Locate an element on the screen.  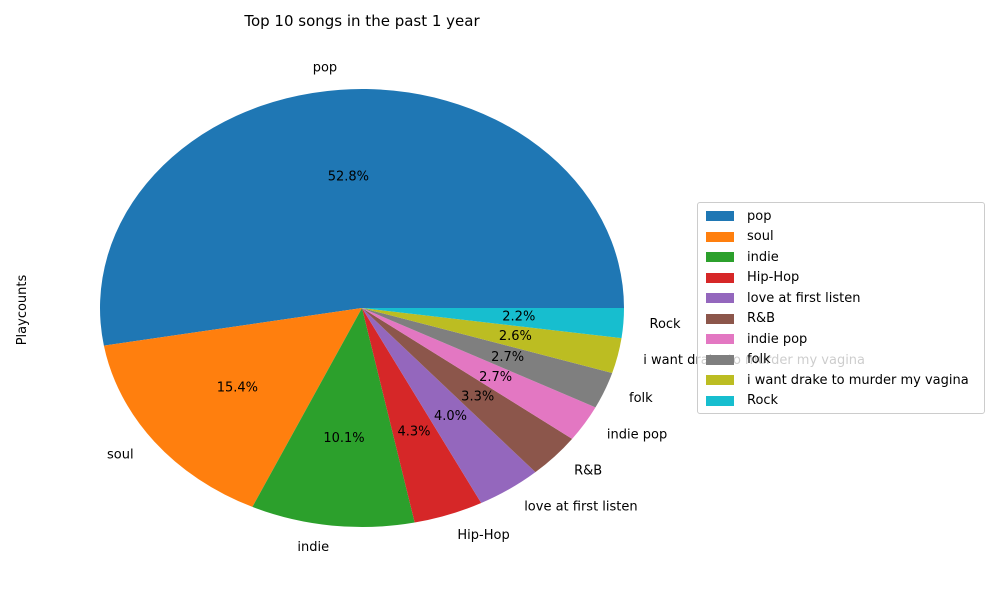
slice-label-love-at-first-listen: love at first listen is located at coordinates (580, 507).